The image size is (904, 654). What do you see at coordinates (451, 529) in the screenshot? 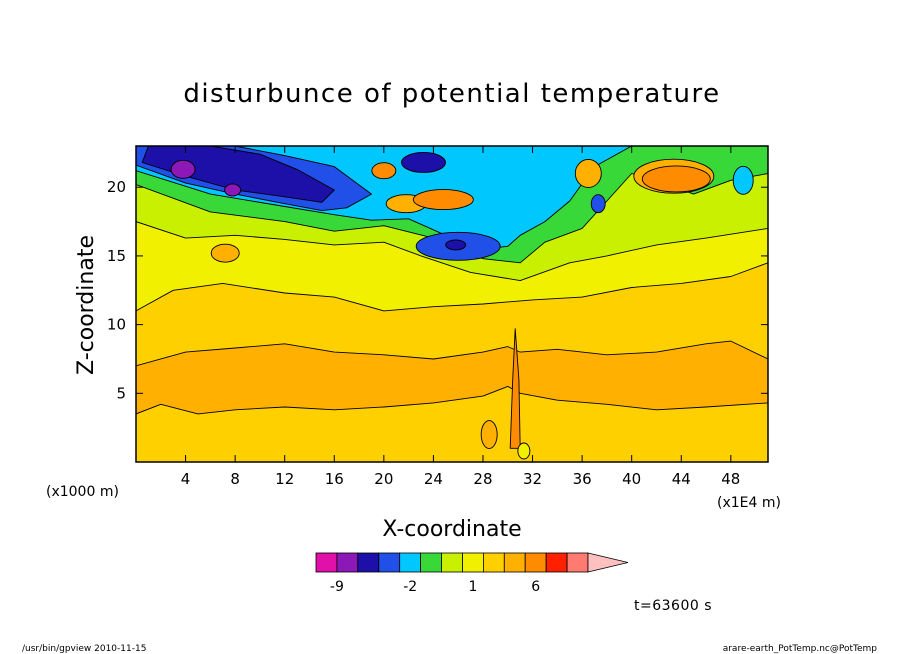
I see `x-axis-label: X-coordinate` at bounding box center [451, 529].